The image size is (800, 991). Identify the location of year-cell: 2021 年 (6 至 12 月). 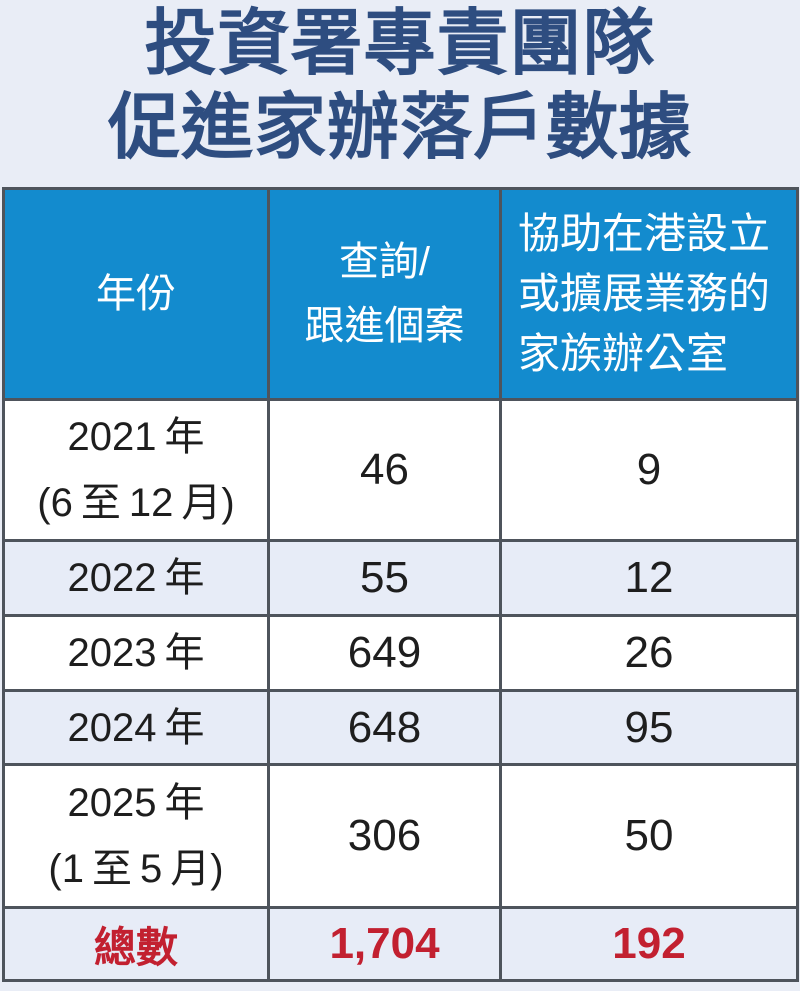
(136, 470).